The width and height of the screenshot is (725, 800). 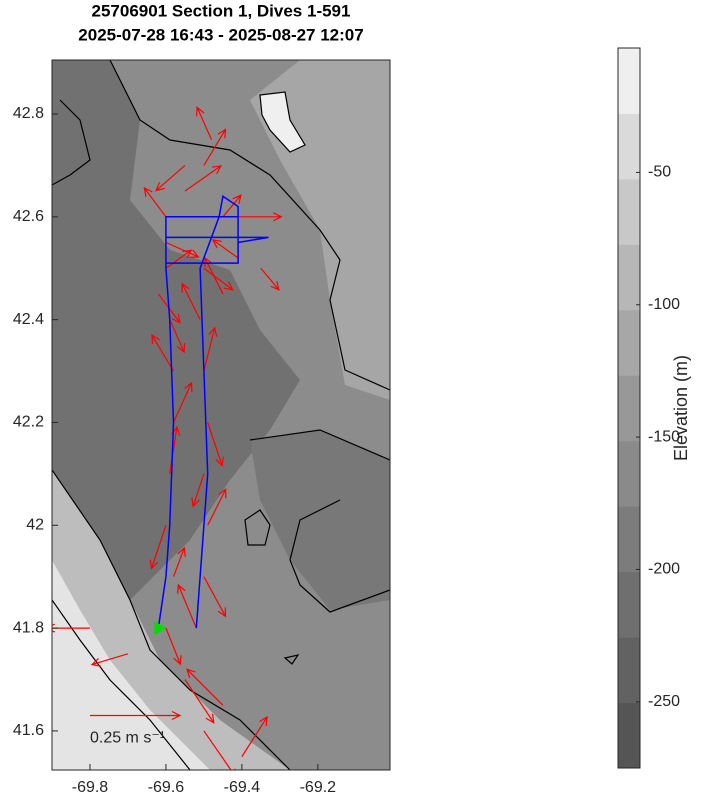 What do you see at coordinates (659, 172) in the screenshot?
I see `colorbar-tick-label: -50` at bounding box center [659, 172].